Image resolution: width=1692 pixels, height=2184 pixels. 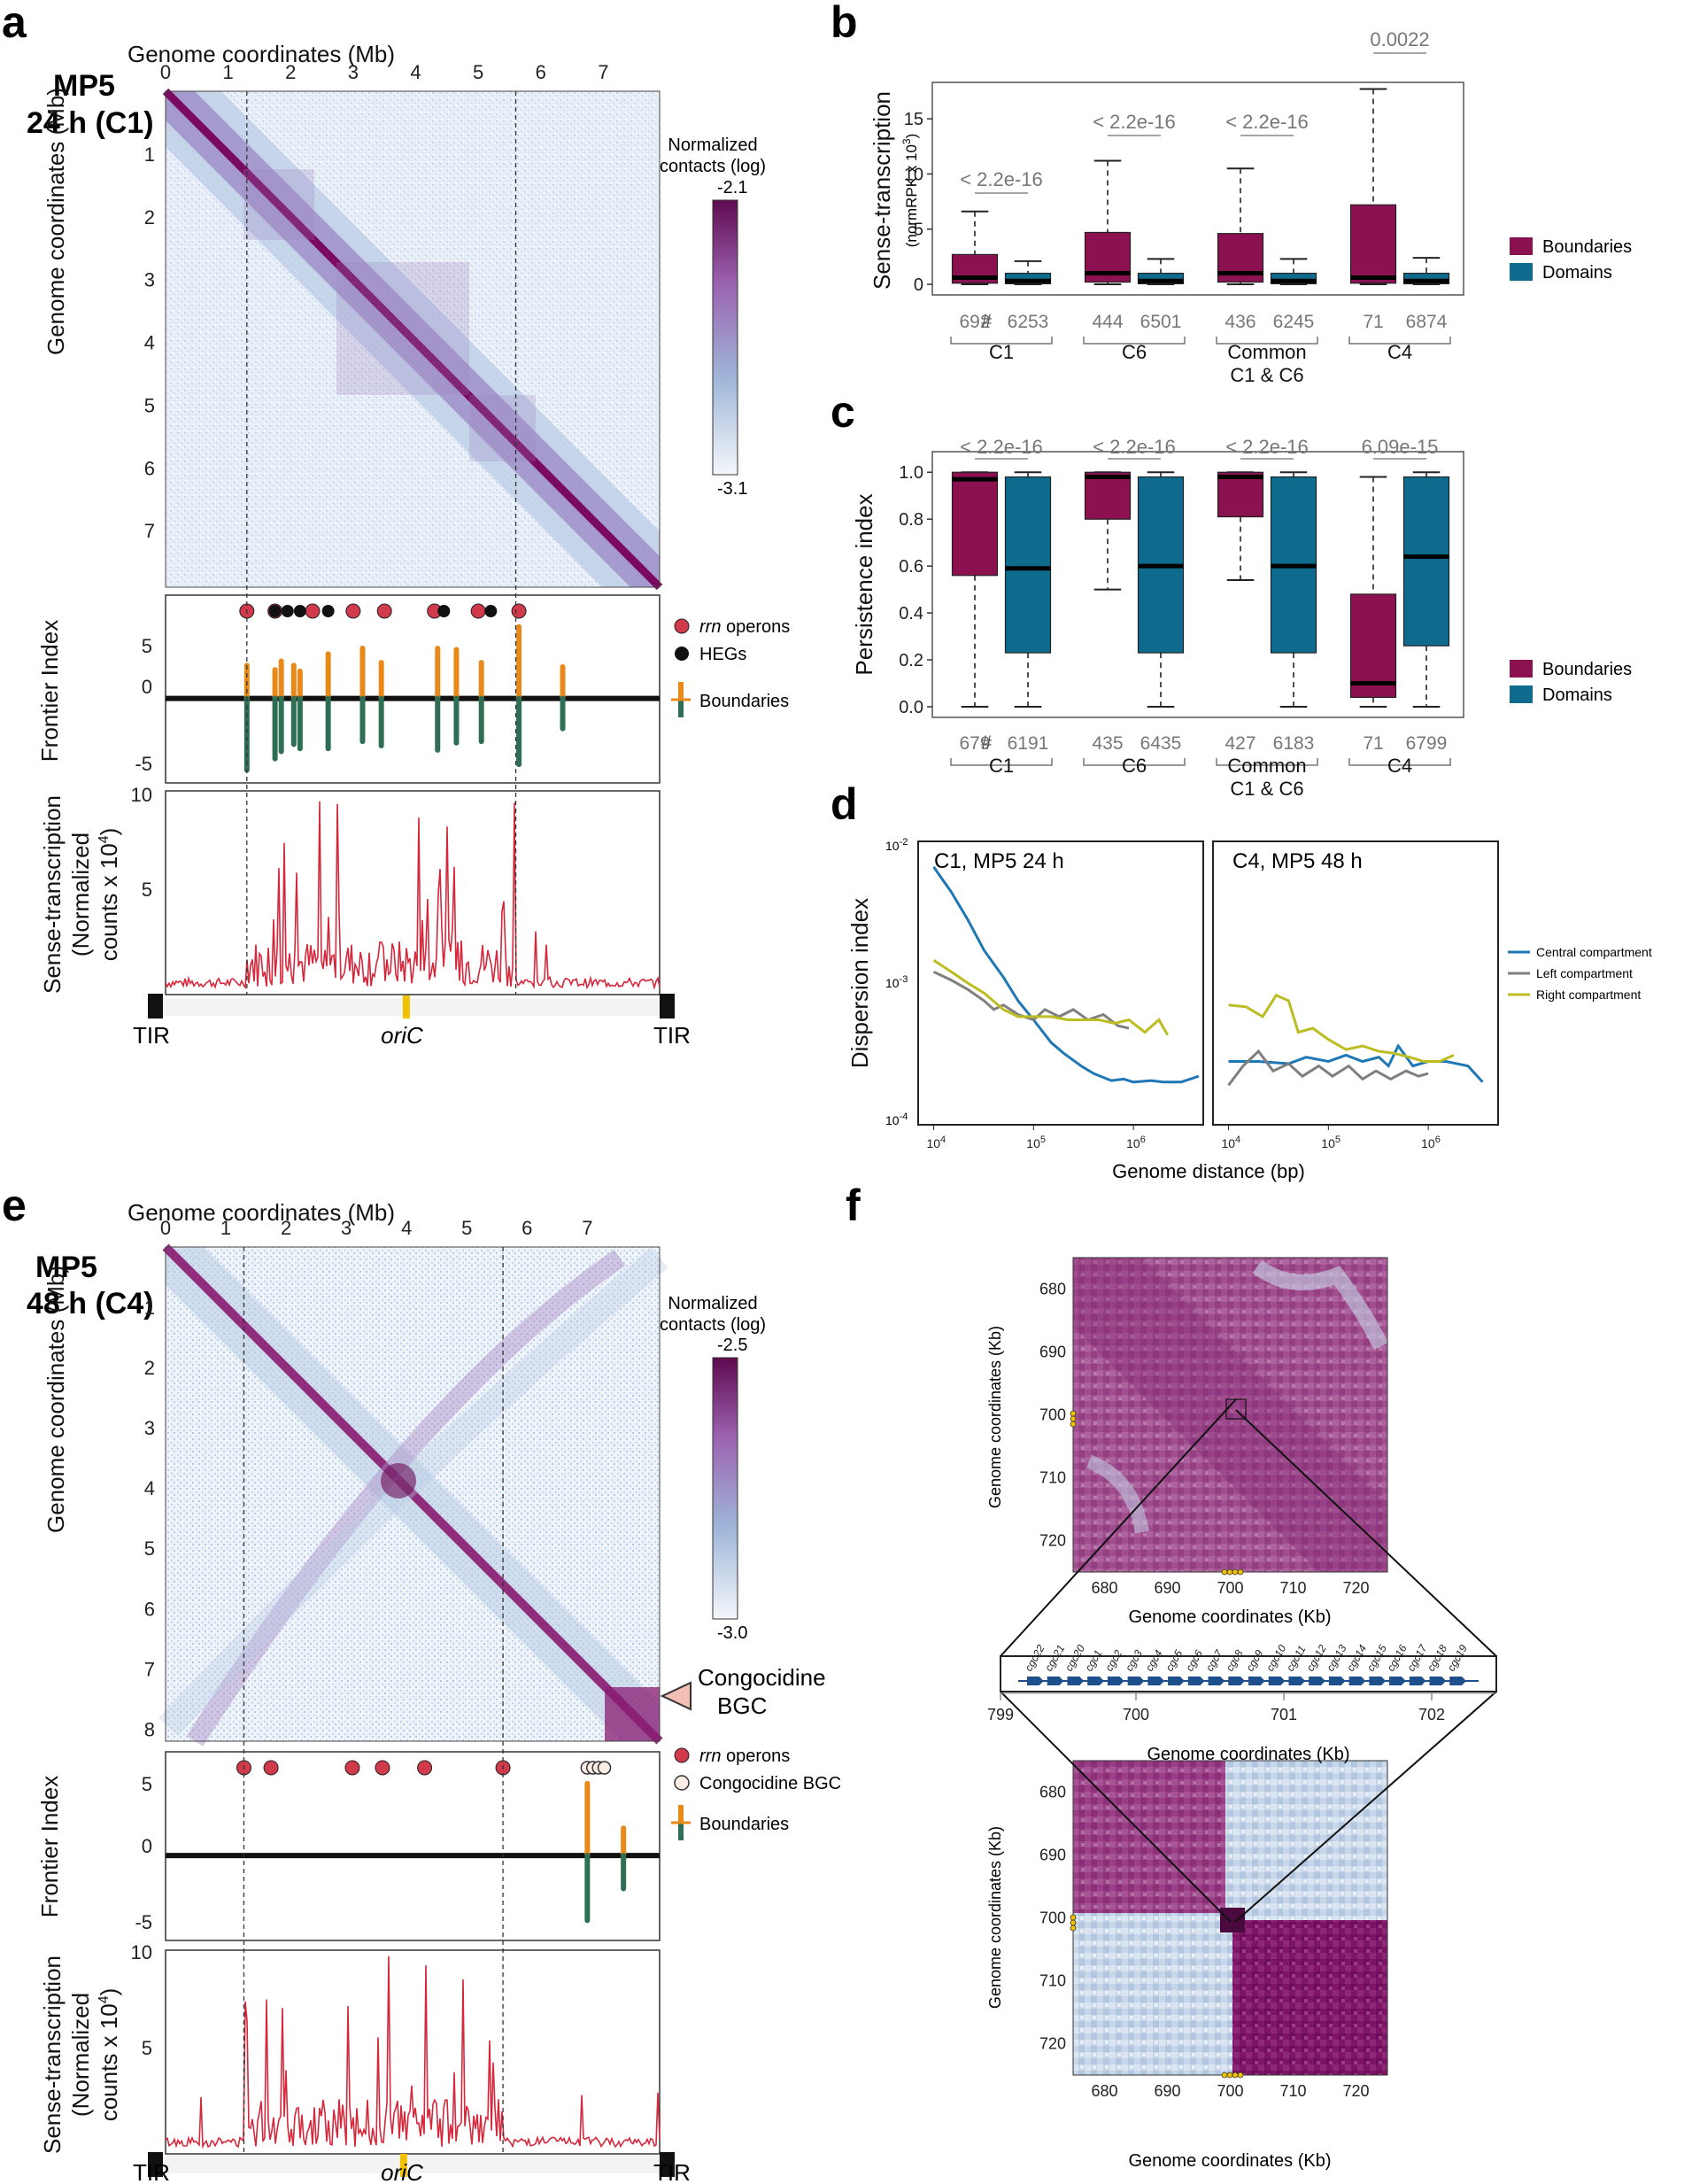 What do you see at coordinates (1136, 1714) in the screenshot?
I see `f-gene-tick-1: 700` at bounding box center [1136, 1714].